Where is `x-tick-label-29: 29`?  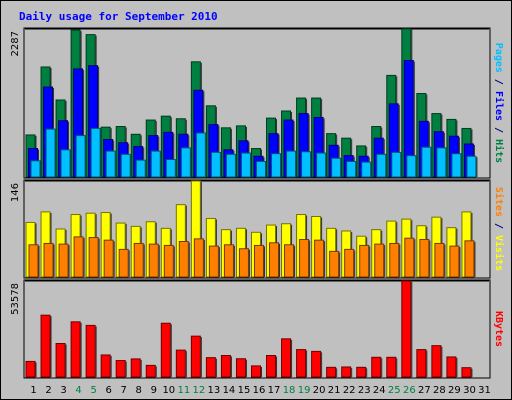
x-tick-label-29: 29 is located at coordinates (454, 390).